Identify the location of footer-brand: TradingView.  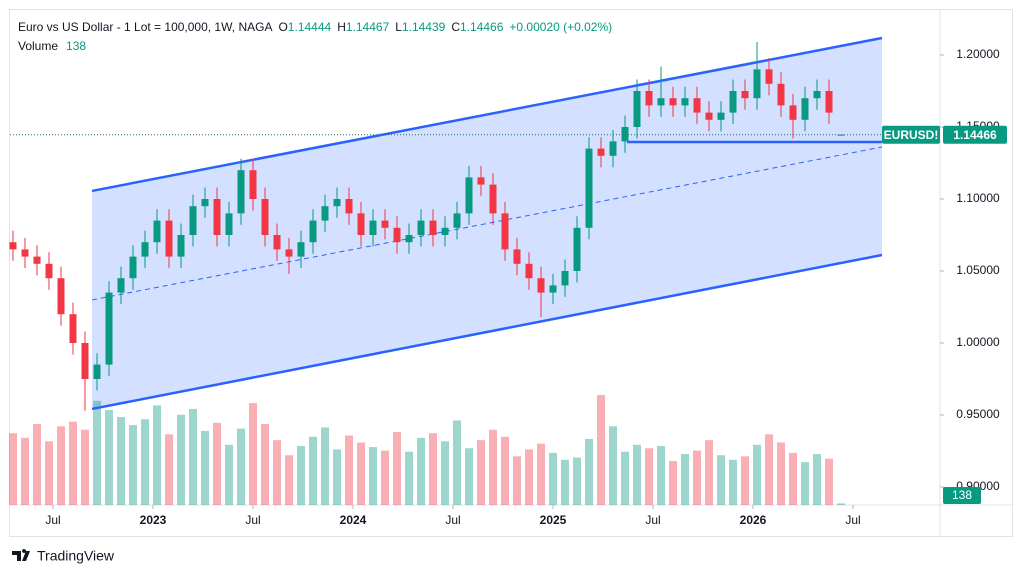
(76, 556).